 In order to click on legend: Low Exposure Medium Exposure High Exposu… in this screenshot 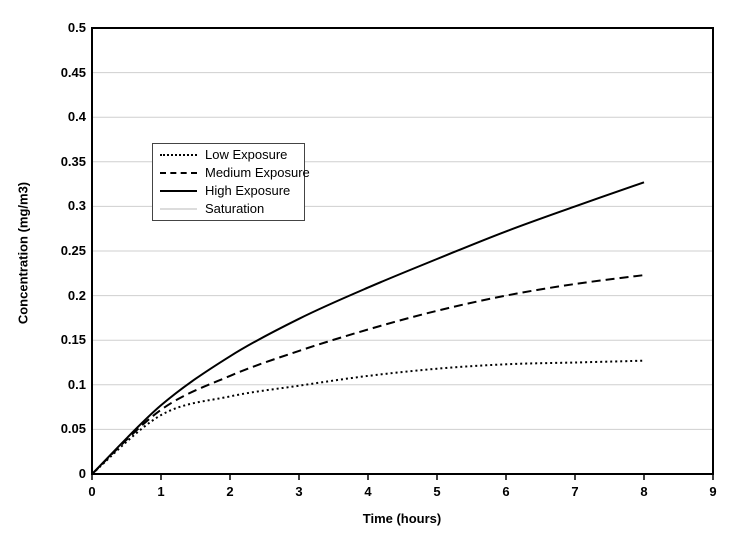, I will do `click(231, 182)`.